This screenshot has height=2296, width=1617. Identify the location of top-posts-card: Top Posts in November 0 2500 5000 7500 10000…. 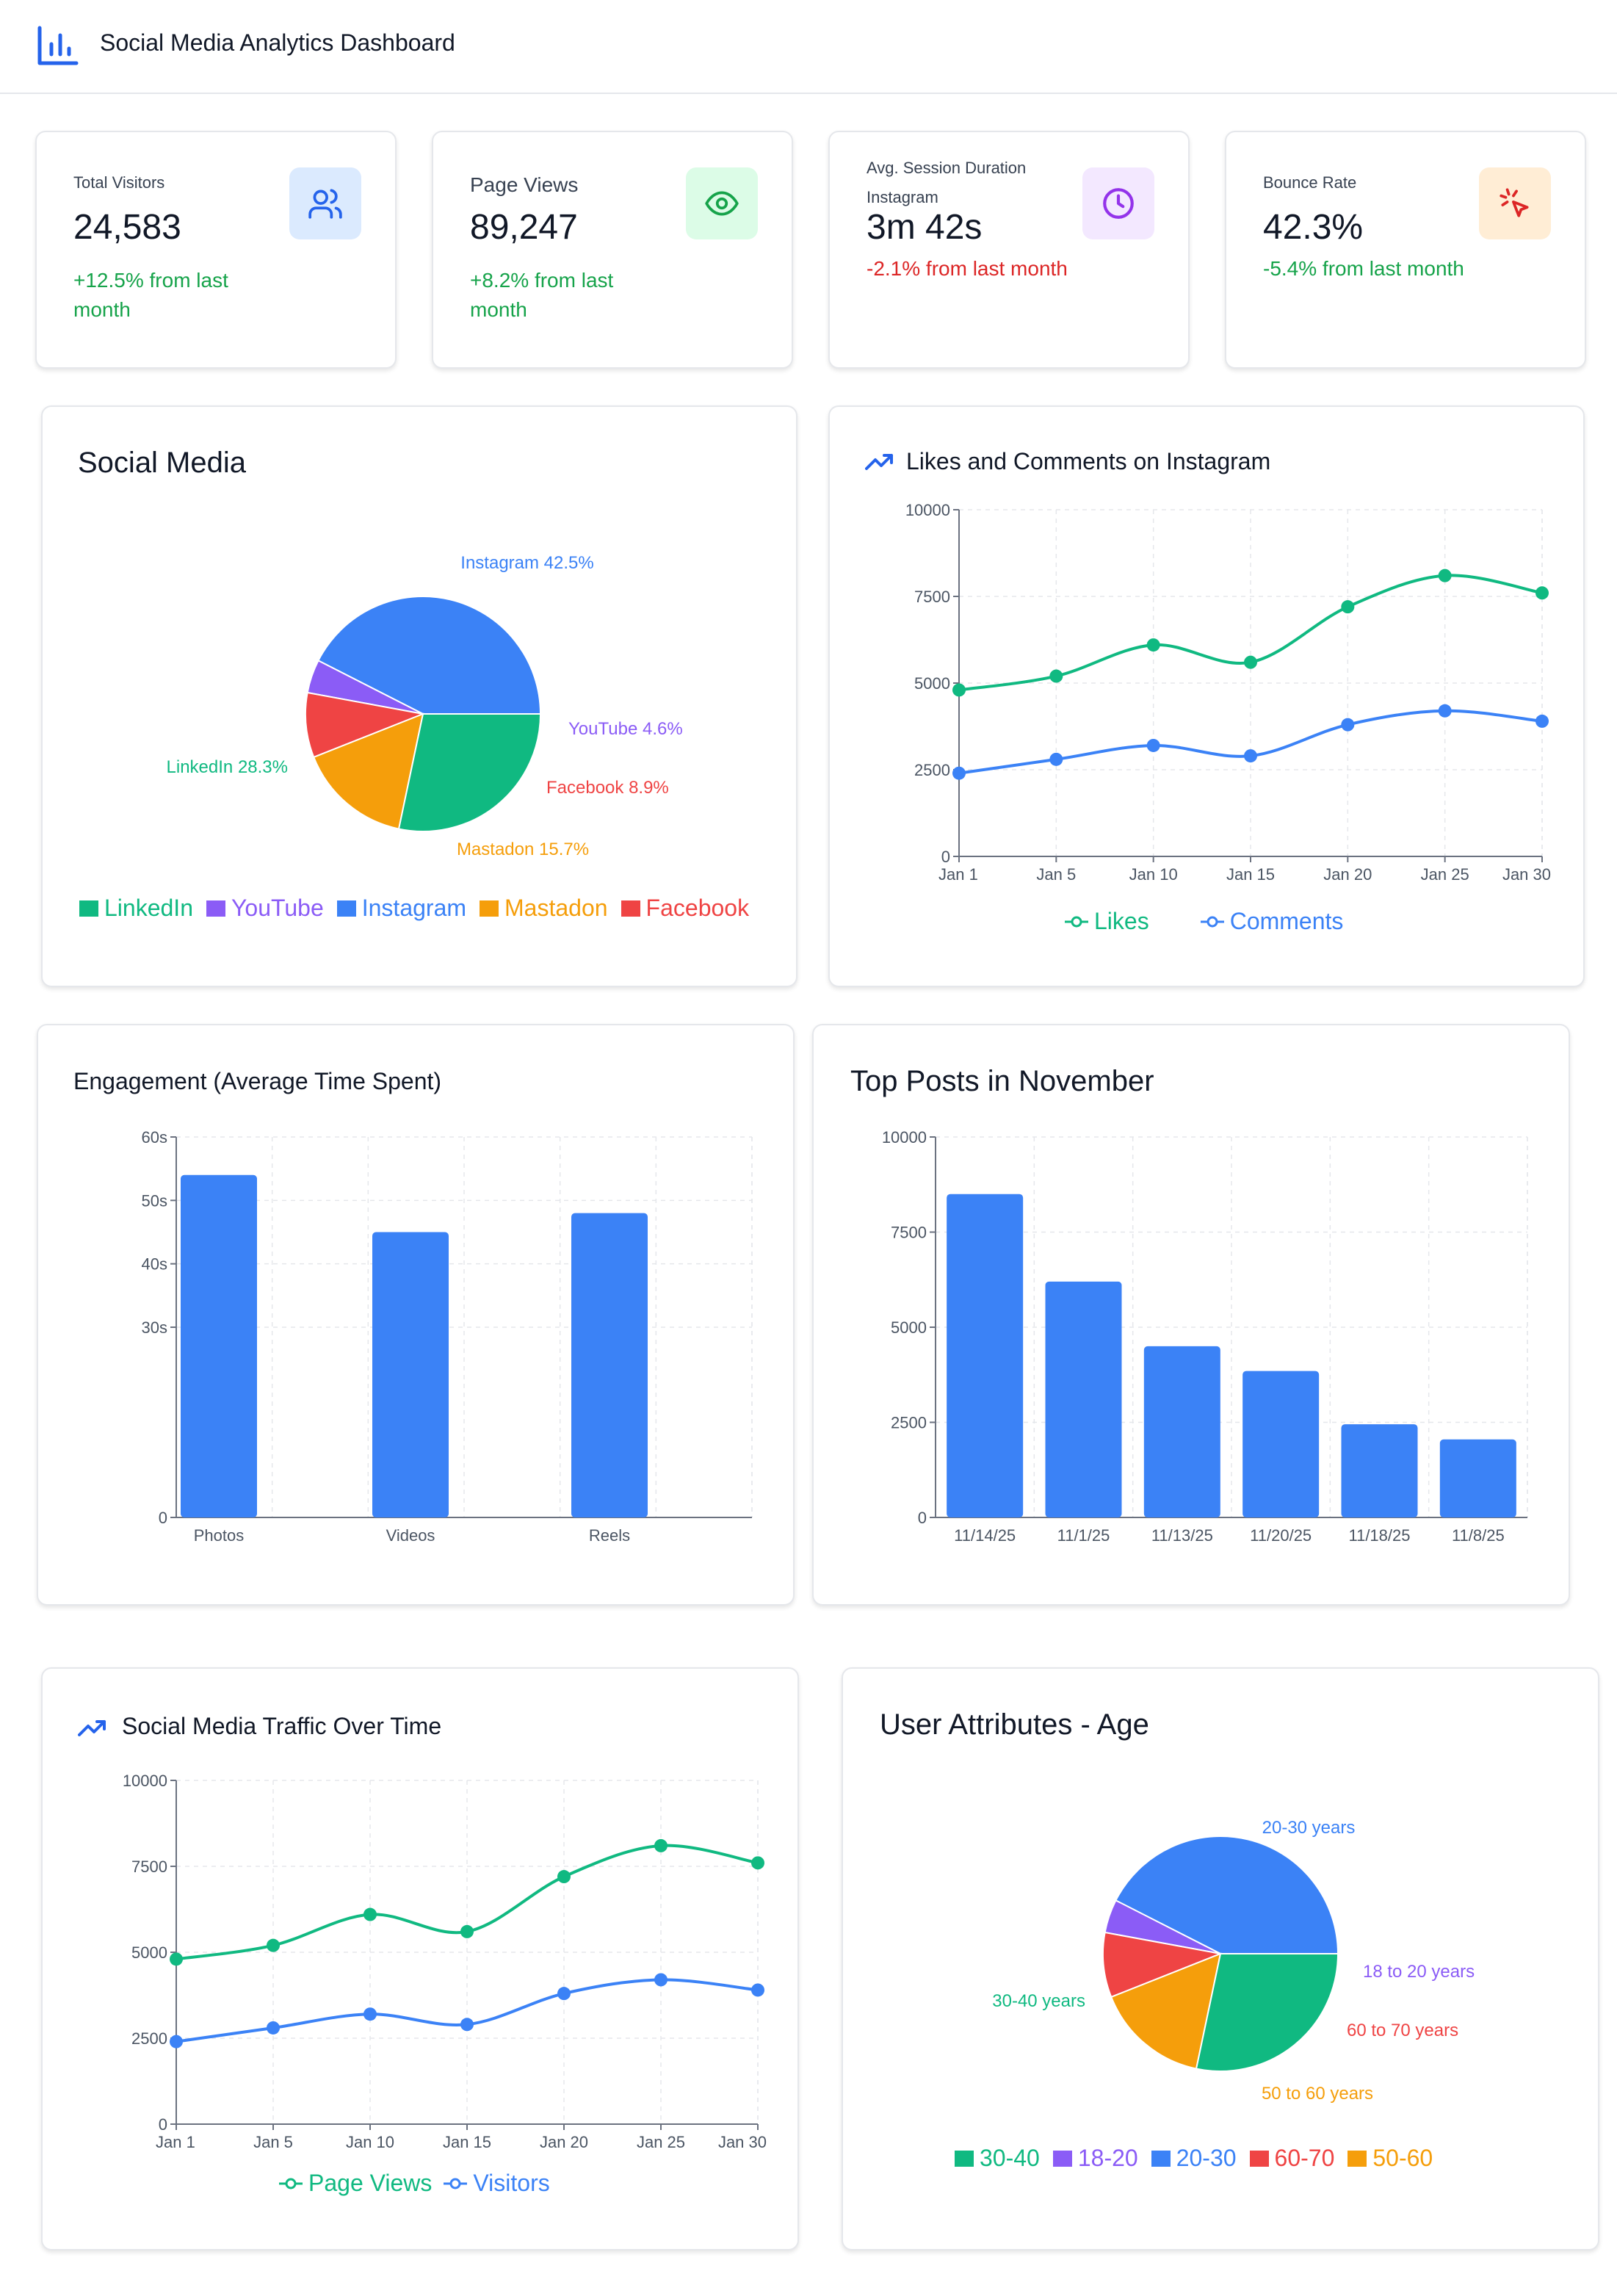
(1191, 1315).